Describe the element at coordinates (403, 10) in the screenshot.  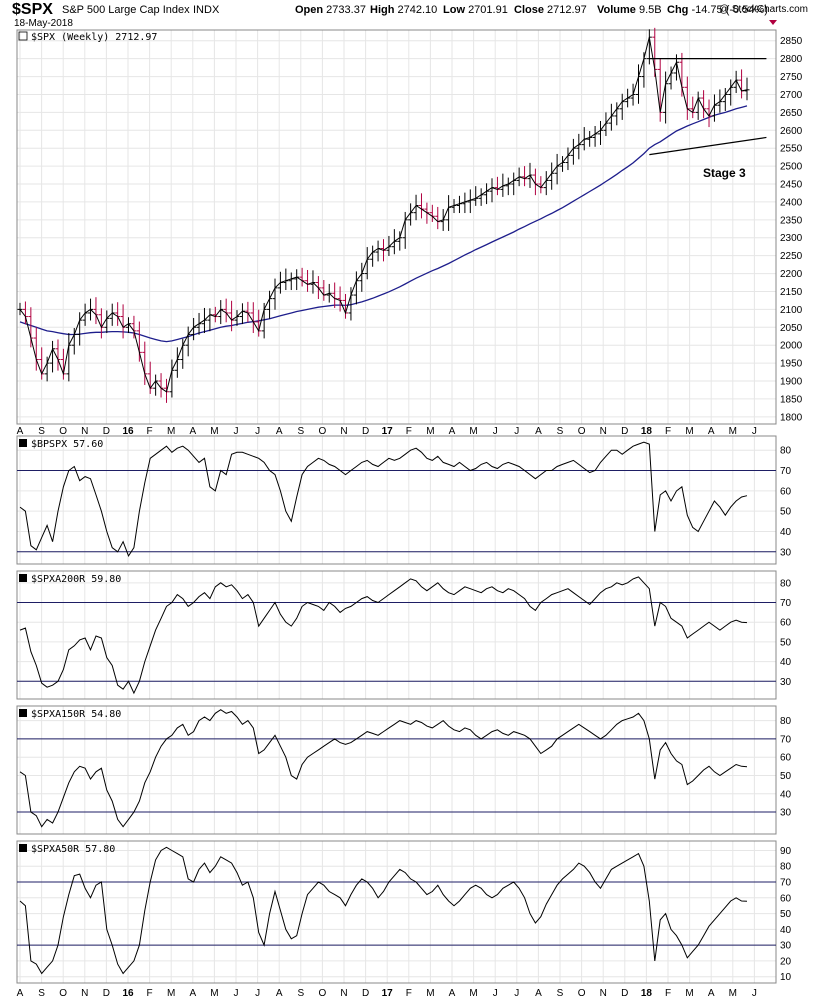
I see `stat-high: High 2742.10` at that location.